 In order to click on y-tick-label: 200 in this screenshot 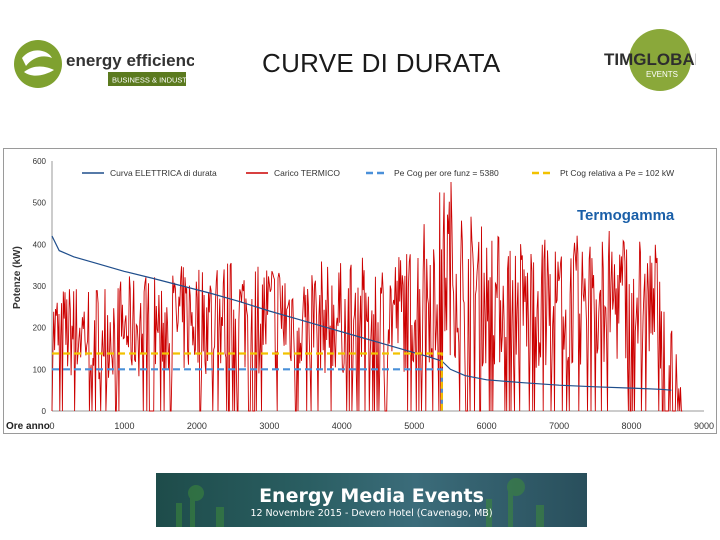, I will do `click(40, 328)`.